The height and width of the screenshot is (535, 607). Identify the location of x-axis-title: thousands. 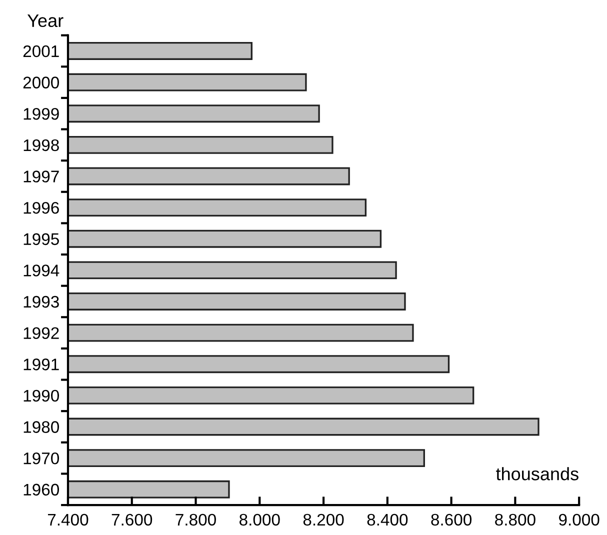
(537, 473).